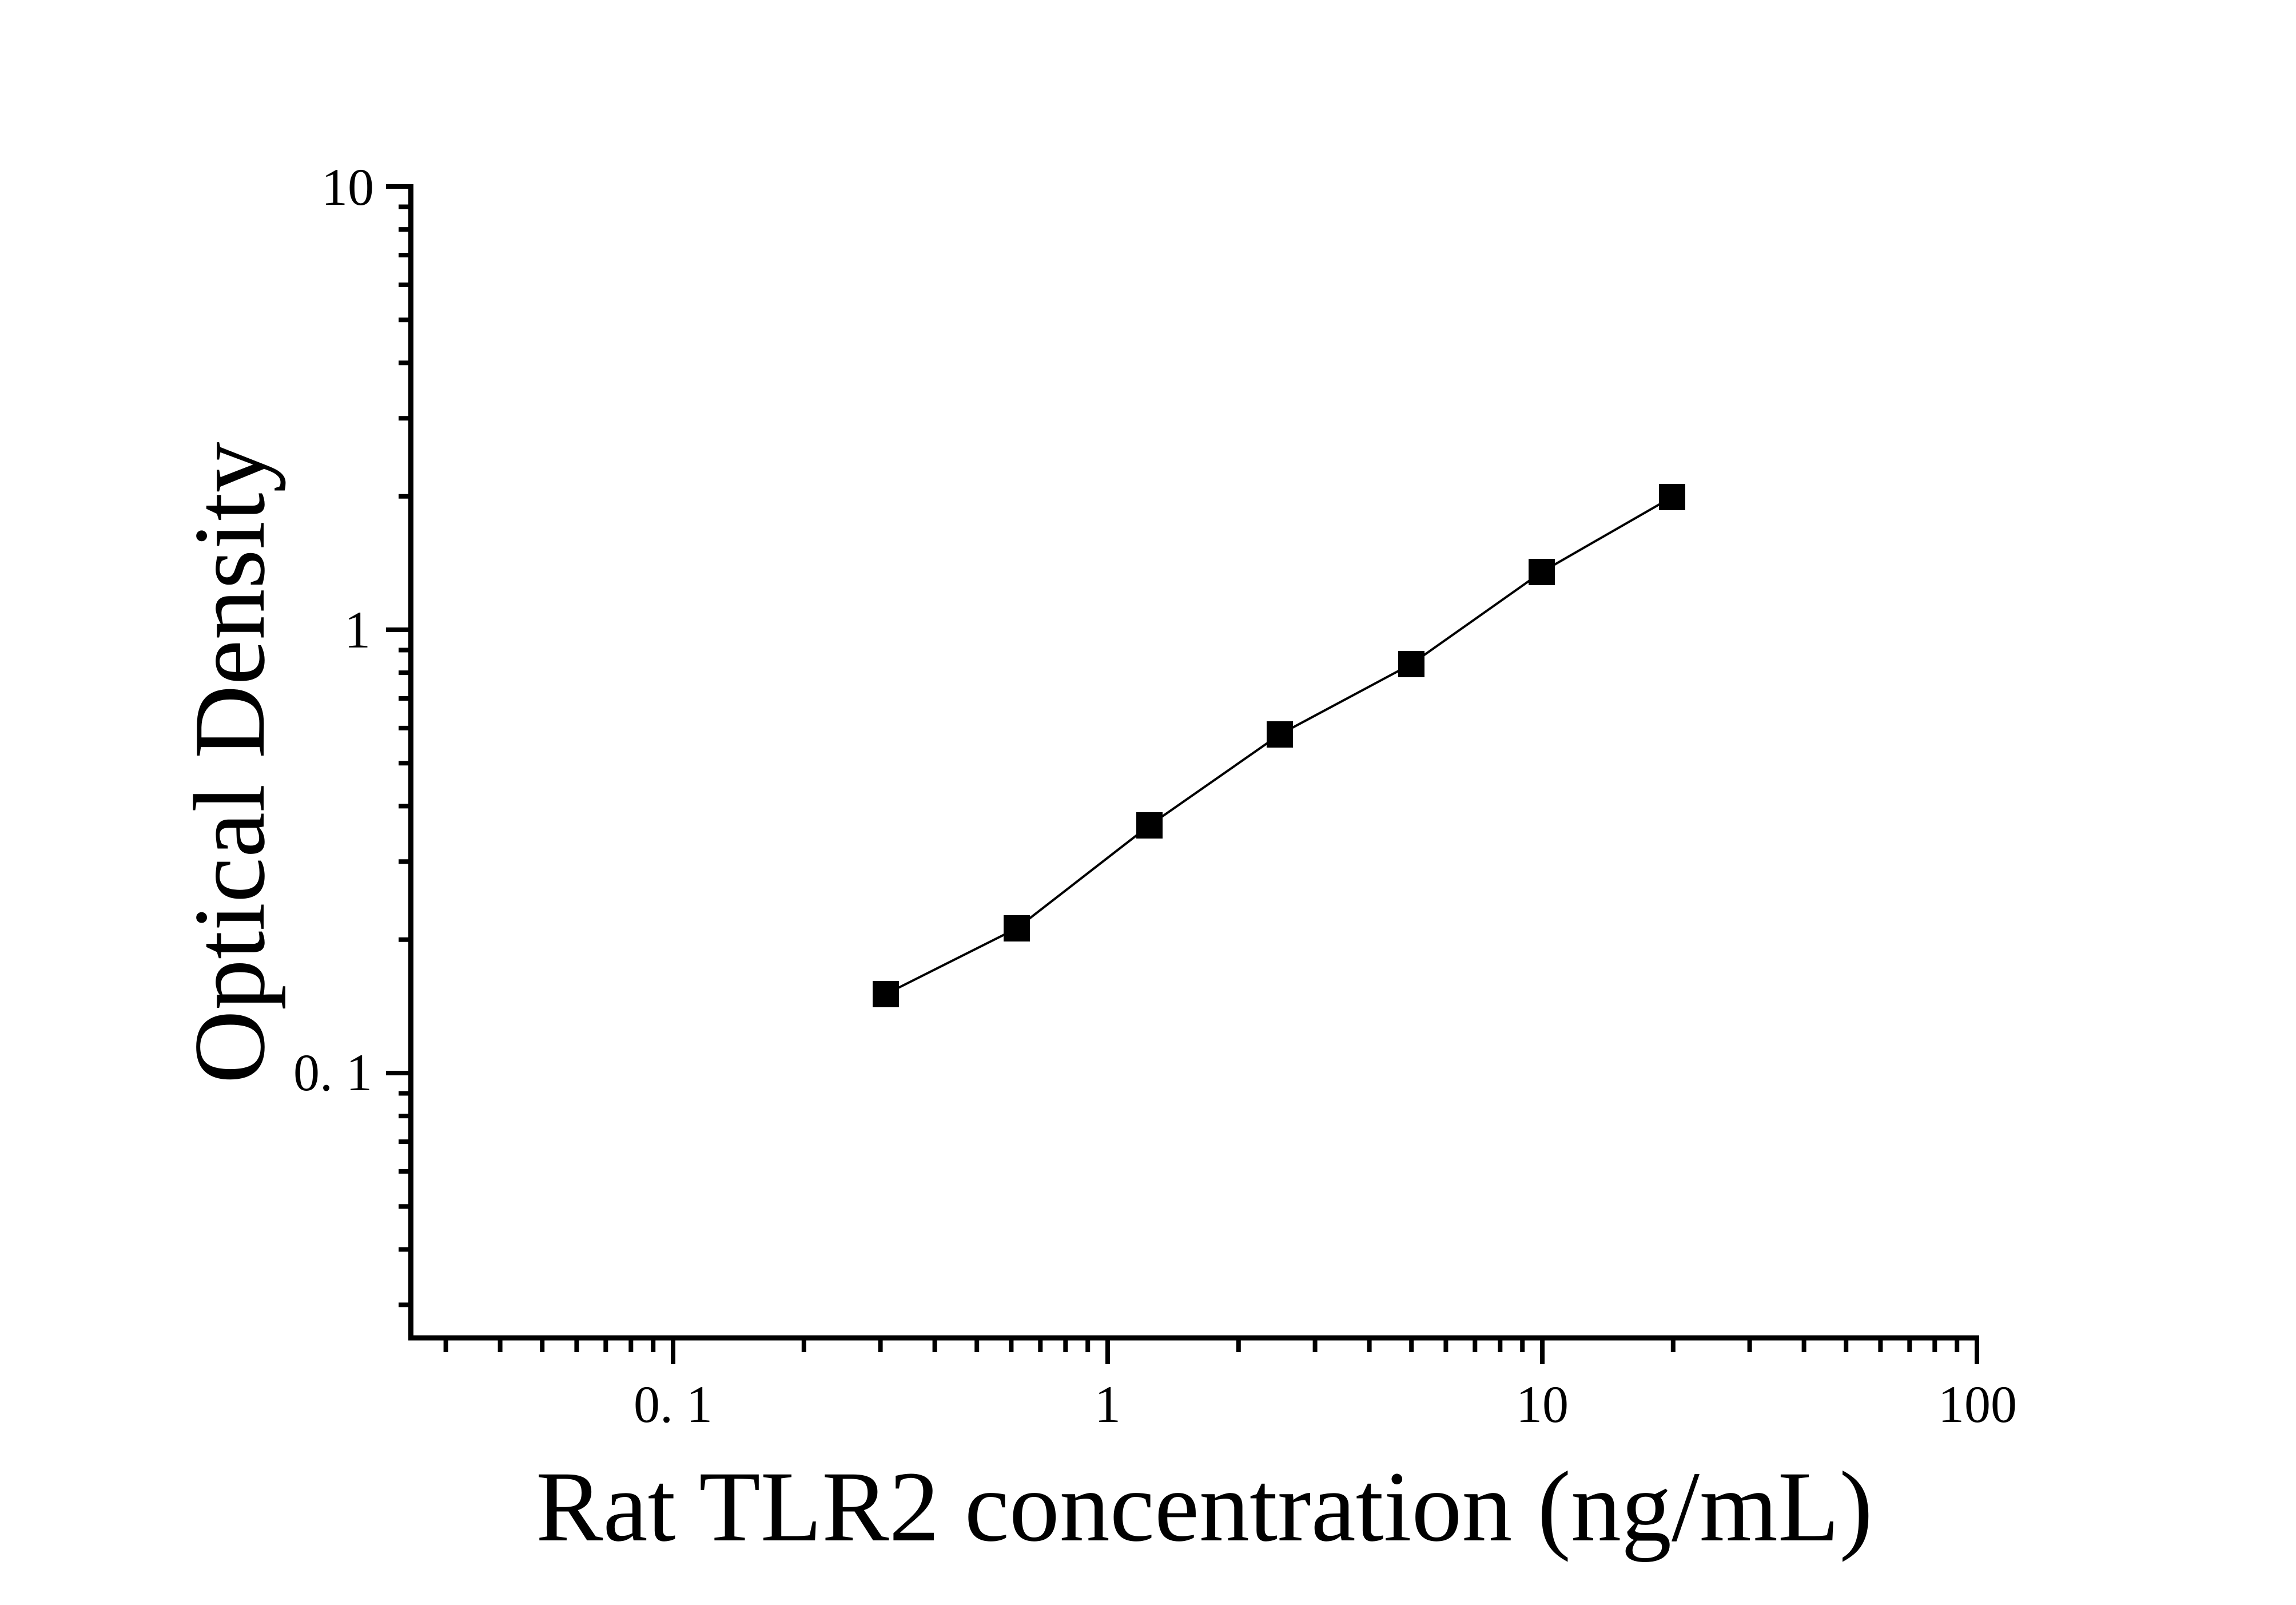 The image size is (2296, 1605). I want to click on svg-text: 100, so click(1978, 1404).